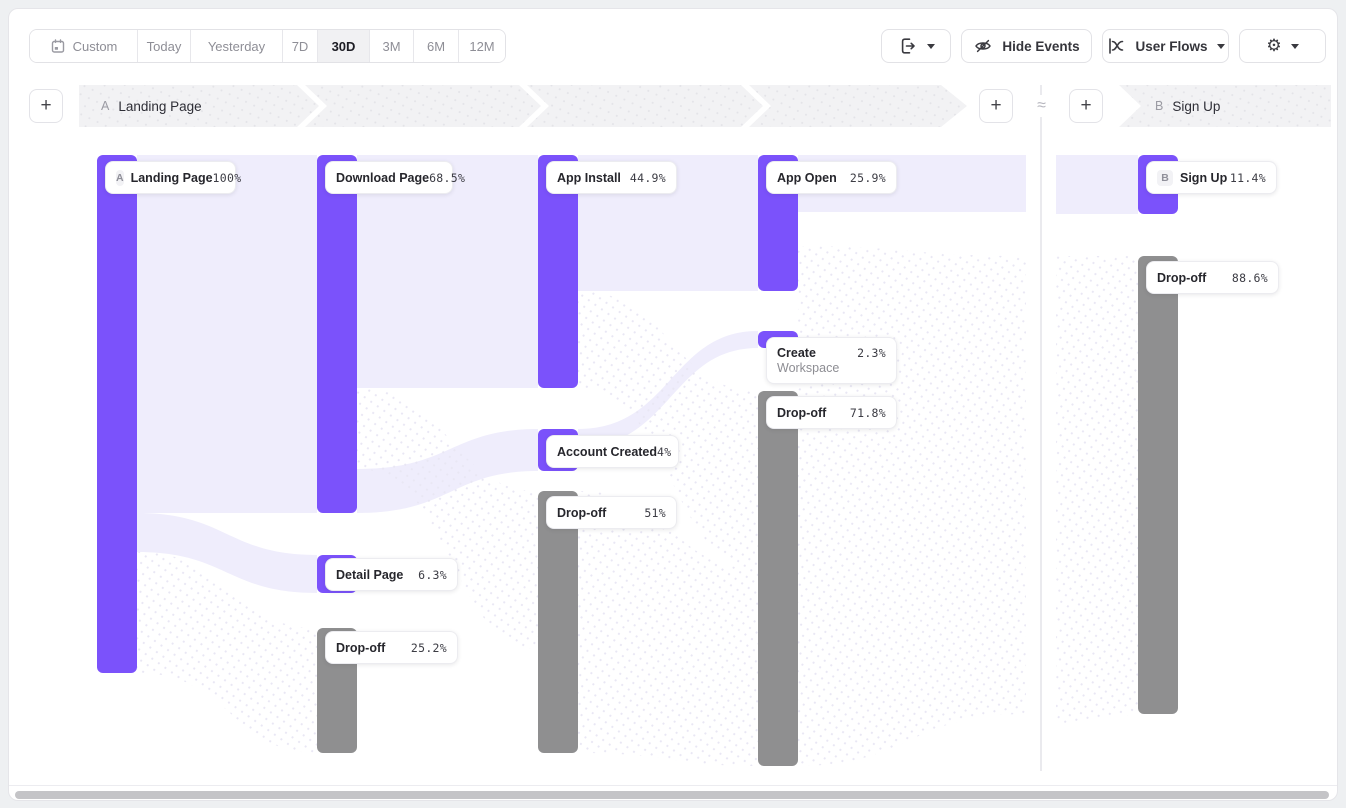  What do you see at coordinates (523, 106) in the screenshot?
I see `step-band-a` at bounding box center [523, 106].